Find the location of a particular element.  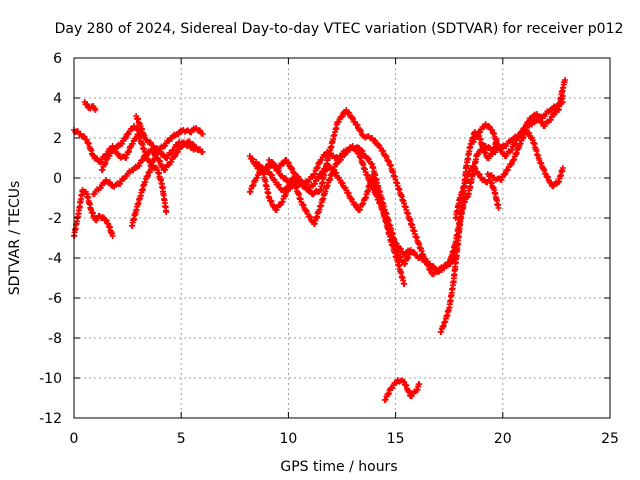

y-tick-label: -10 is located at coordinates (50, 379).